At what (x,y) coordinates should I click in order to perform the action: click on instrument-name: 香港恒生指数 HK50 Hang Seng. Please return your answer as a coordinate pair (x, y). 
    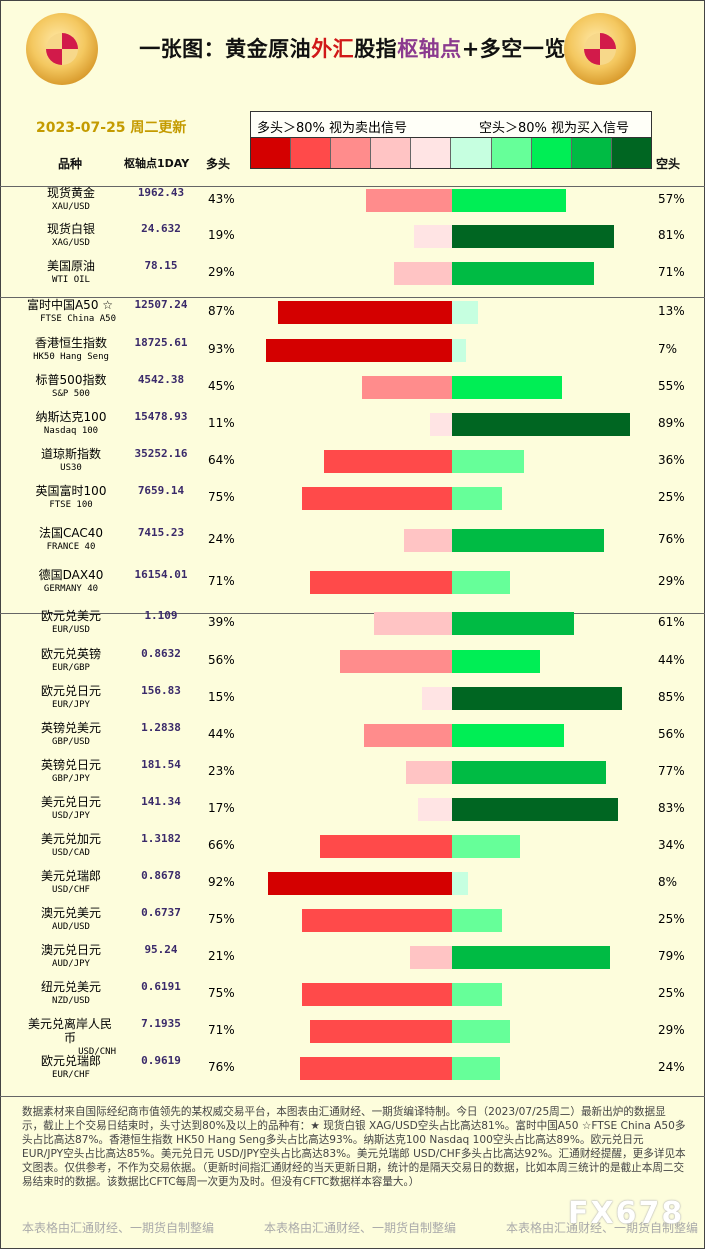
    Looking at the image, I should click on (71, 350).